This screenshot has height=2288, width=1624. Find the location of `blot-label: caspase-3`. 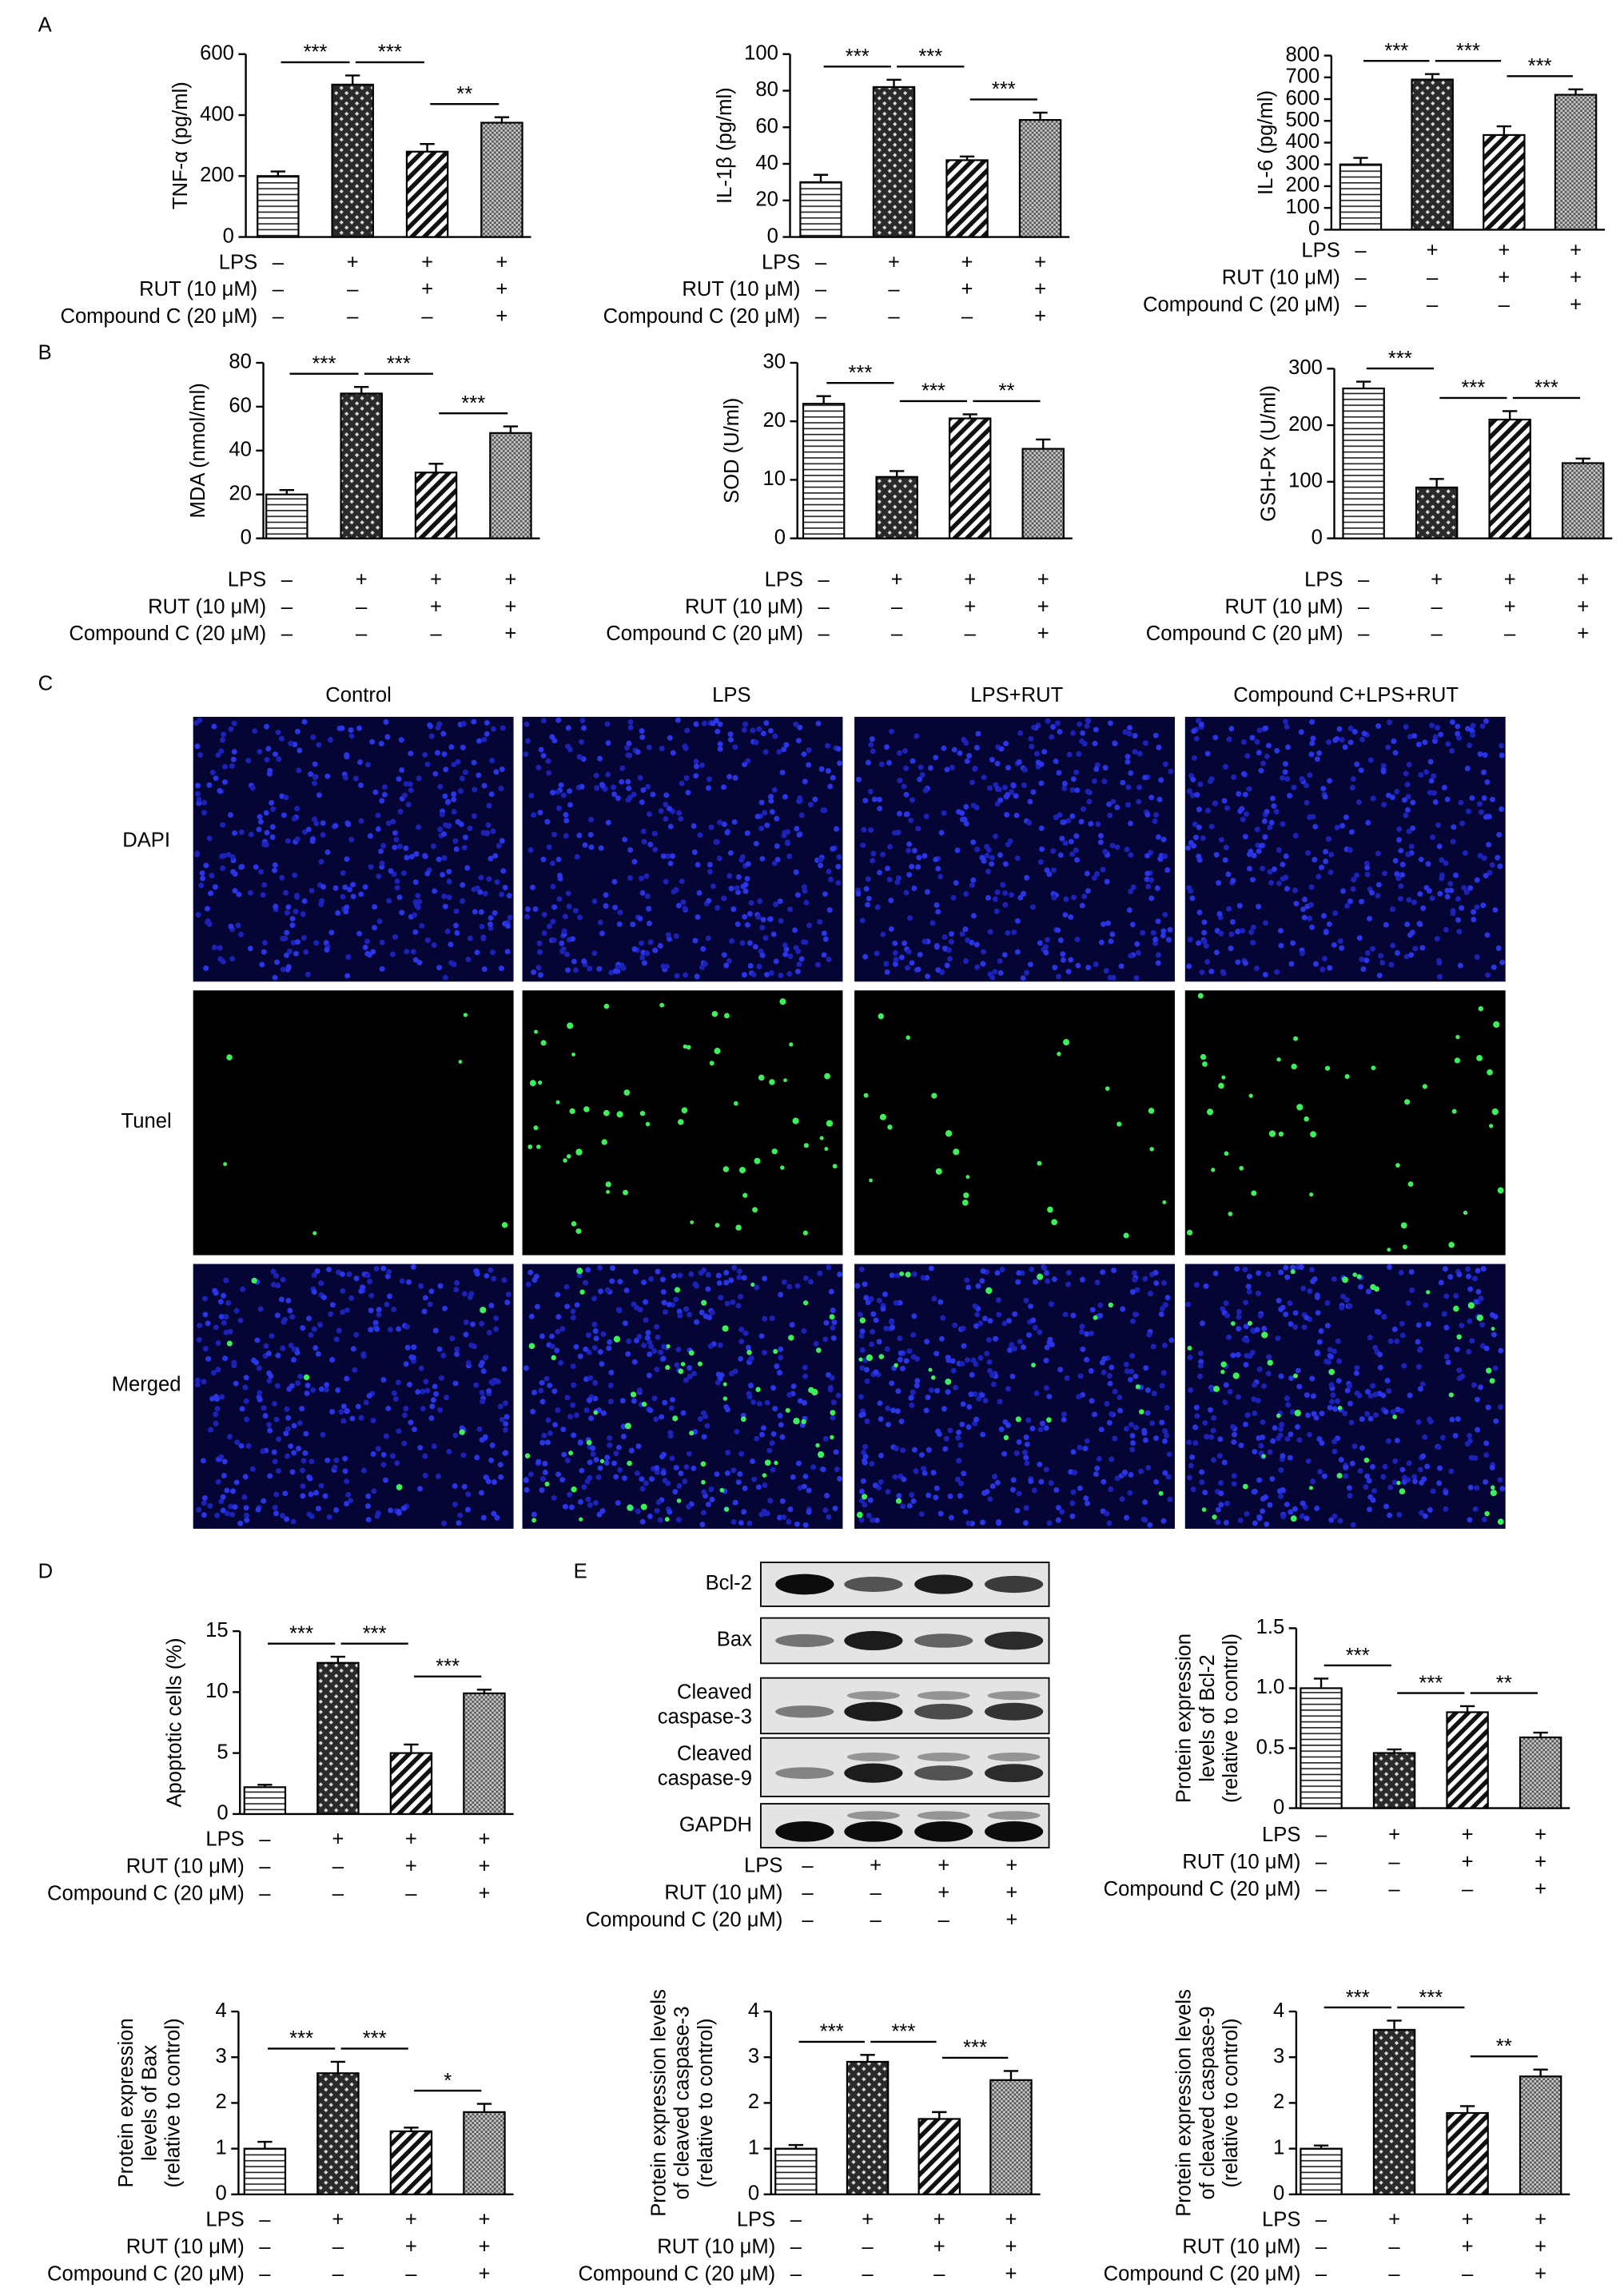

blot-label: caspase-3 is located at coordinates (705, 1717).